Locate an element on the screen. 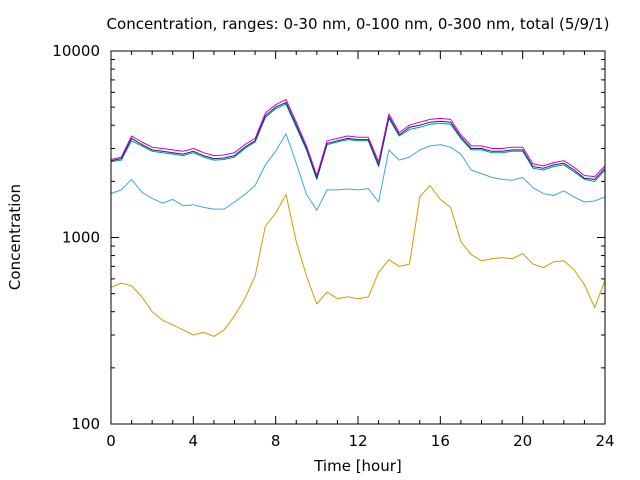 The height and width of the screenshot is (480, 640). x-tick-label-20: 20 is located at coordinates (522, 441).